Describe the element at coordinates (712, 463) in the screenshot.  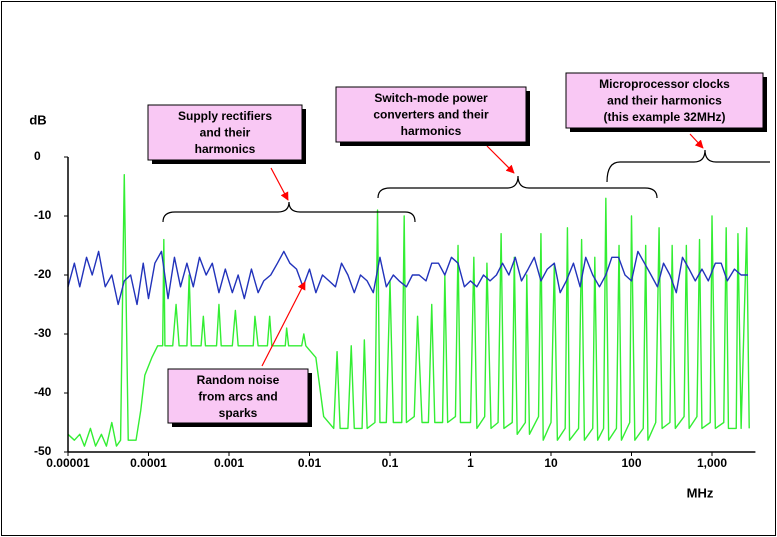
I see `x-tick-label: 1,000` at that location.